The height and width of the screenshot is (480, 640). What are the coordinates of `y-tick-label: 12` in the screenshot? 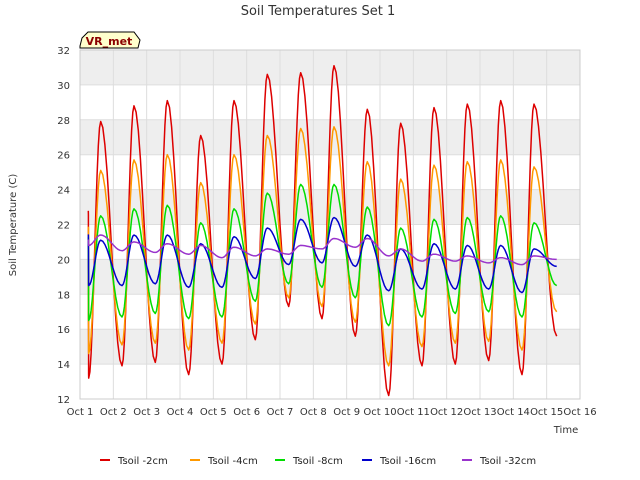 It's located at (63, 400).